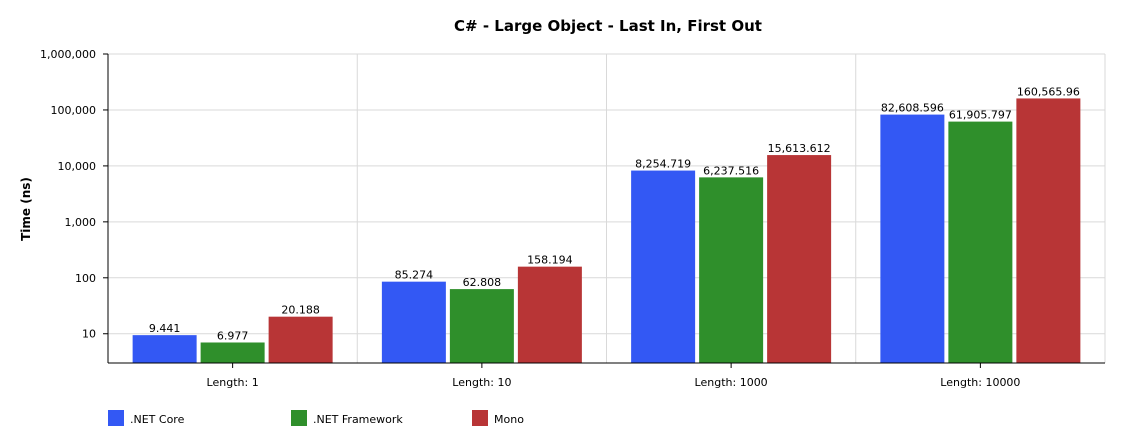 Image resolution: width=1126 pixels, height=447 pixels. I want to click on data-label: 9.441, so click(165, 328).